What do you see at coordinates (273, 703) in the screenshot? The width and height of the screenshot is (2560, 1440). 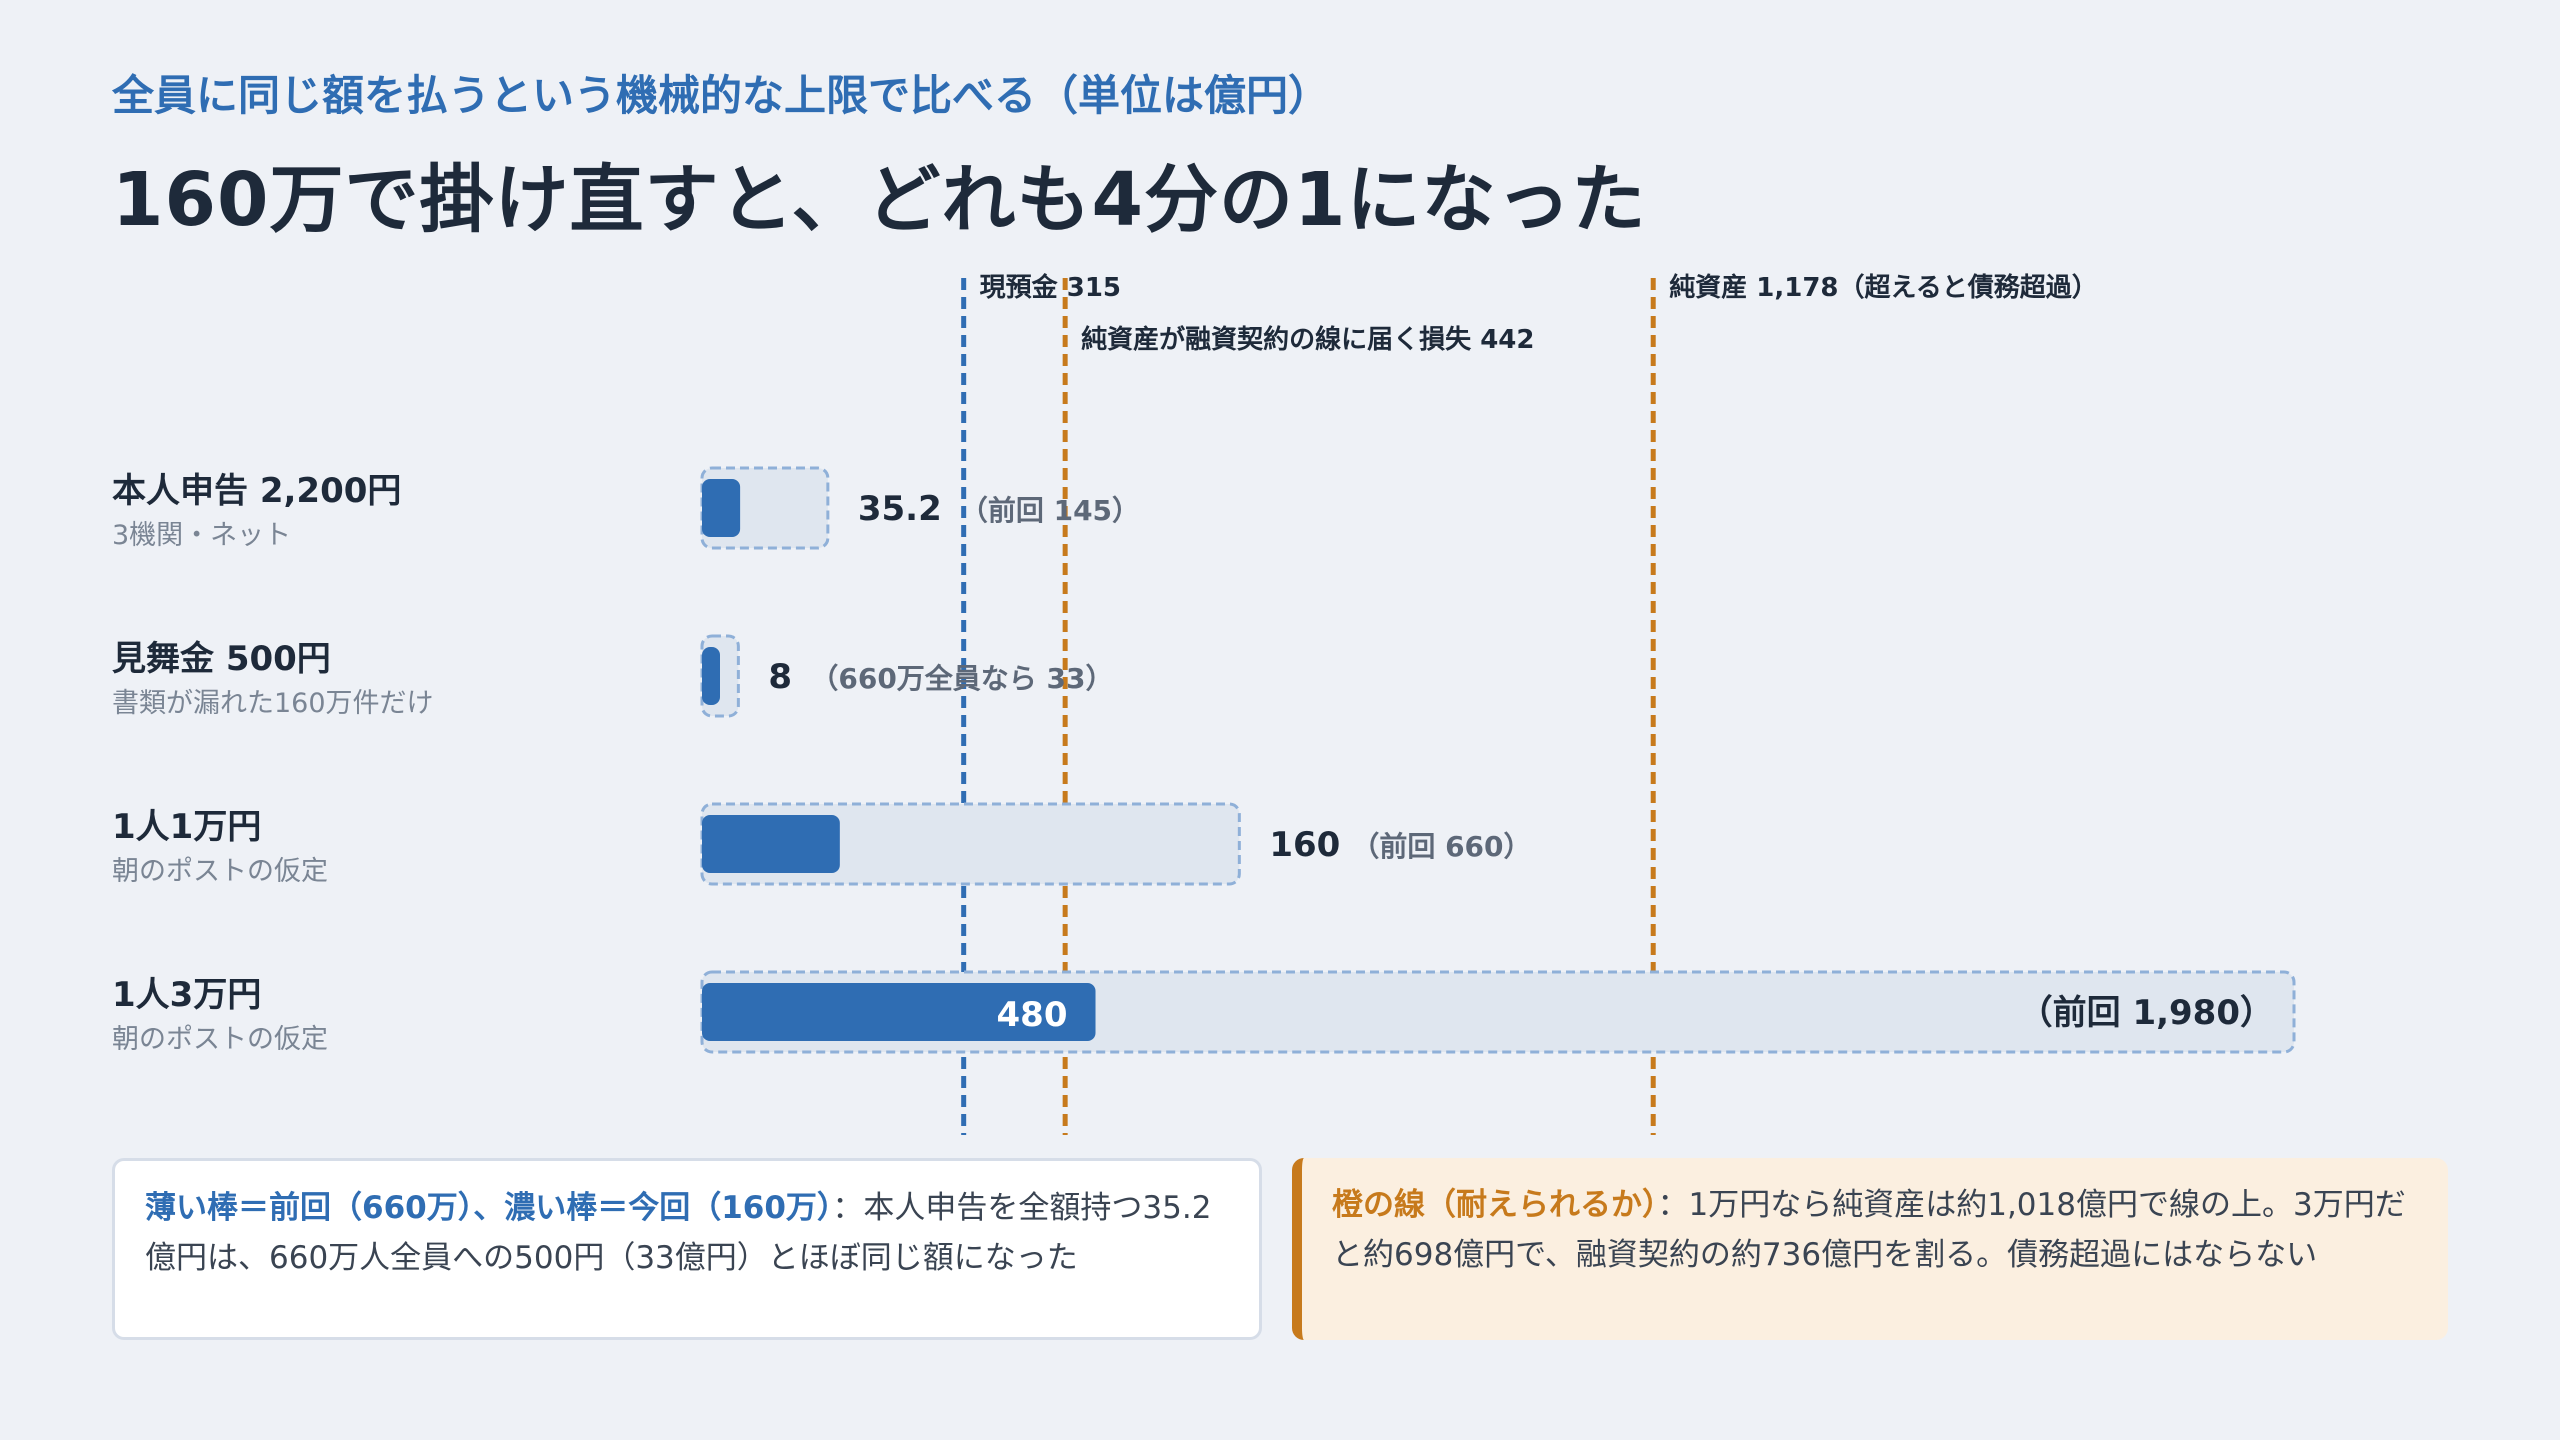 I see `row-sublabel: 書類が漏れた160万件だけ` at bounding box center [273, 703].